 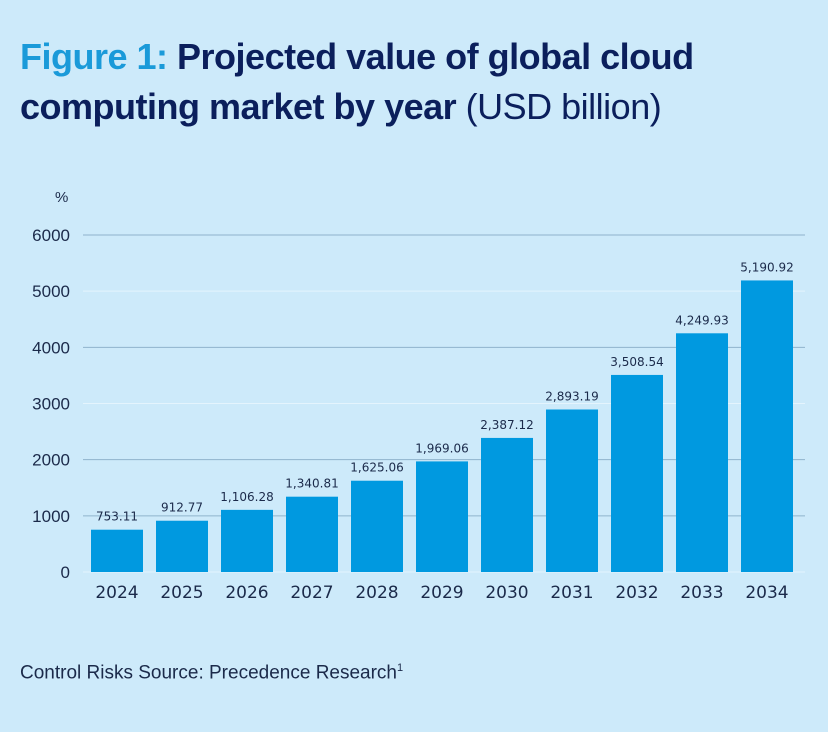 What do you see at coordinates (65, 572) in the screenshot?
I see `y-tick-label: 0` at bounding box center [65, 572].